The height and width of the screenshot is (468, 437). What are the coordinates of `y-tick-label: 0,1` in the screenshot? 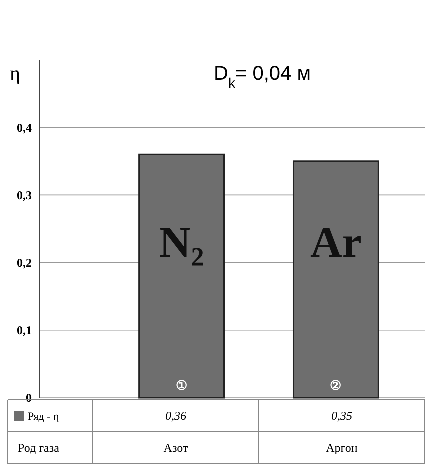 It's located at (24, 331).